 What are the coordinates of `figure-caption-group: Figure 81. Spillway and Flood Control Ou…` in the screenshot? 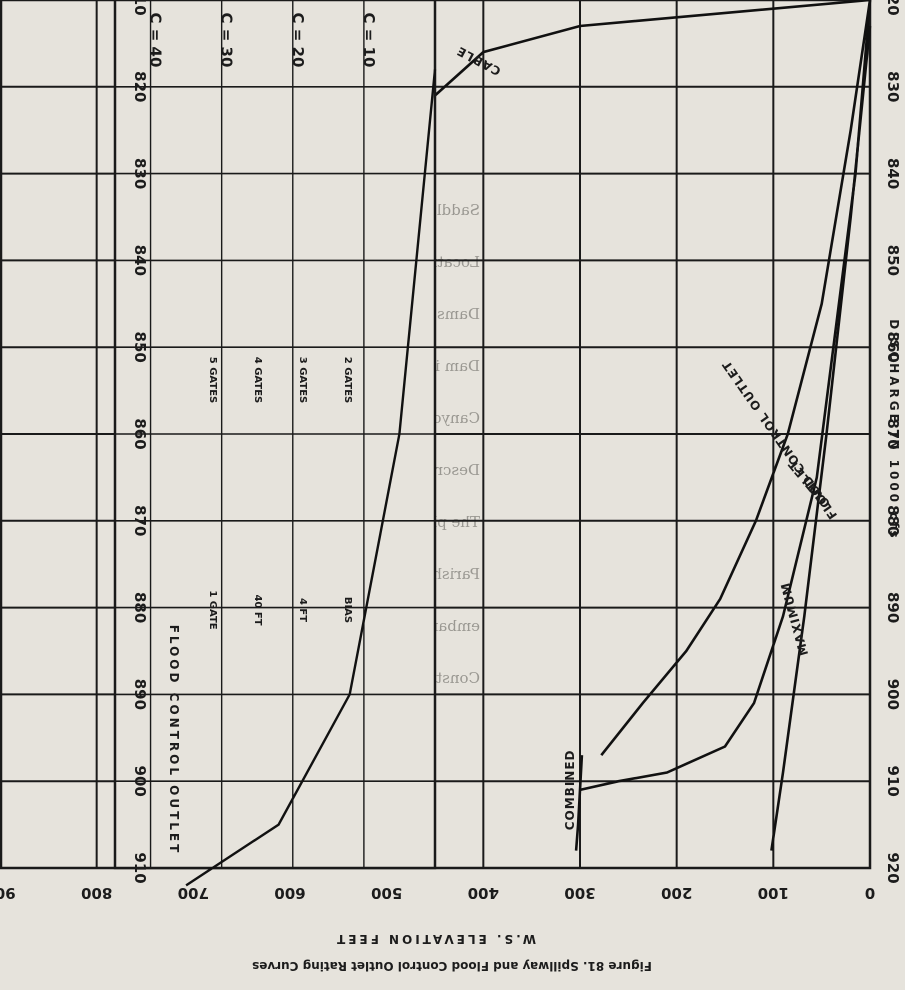 It's located at (452, 966).